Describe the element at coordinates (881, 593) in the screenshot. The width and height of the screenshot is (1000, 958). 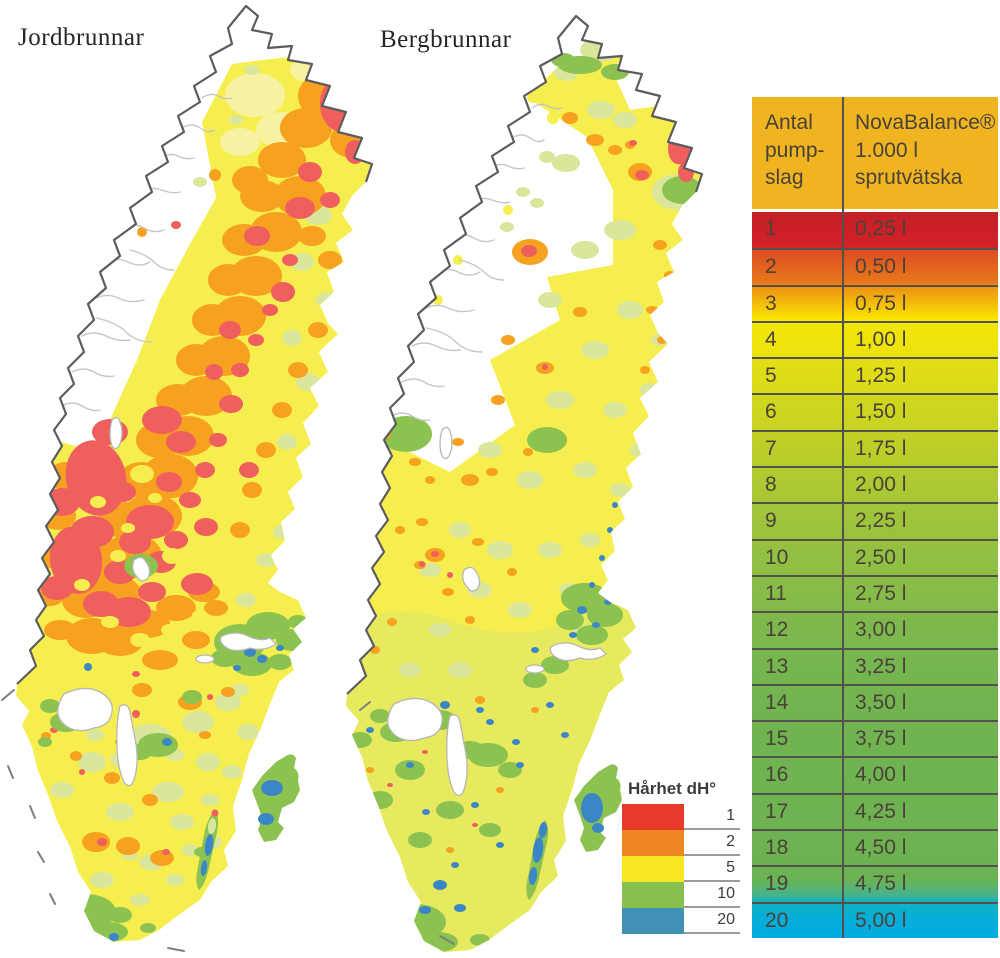
I see `liquid-amount-cell: 2,75 l` at that location.